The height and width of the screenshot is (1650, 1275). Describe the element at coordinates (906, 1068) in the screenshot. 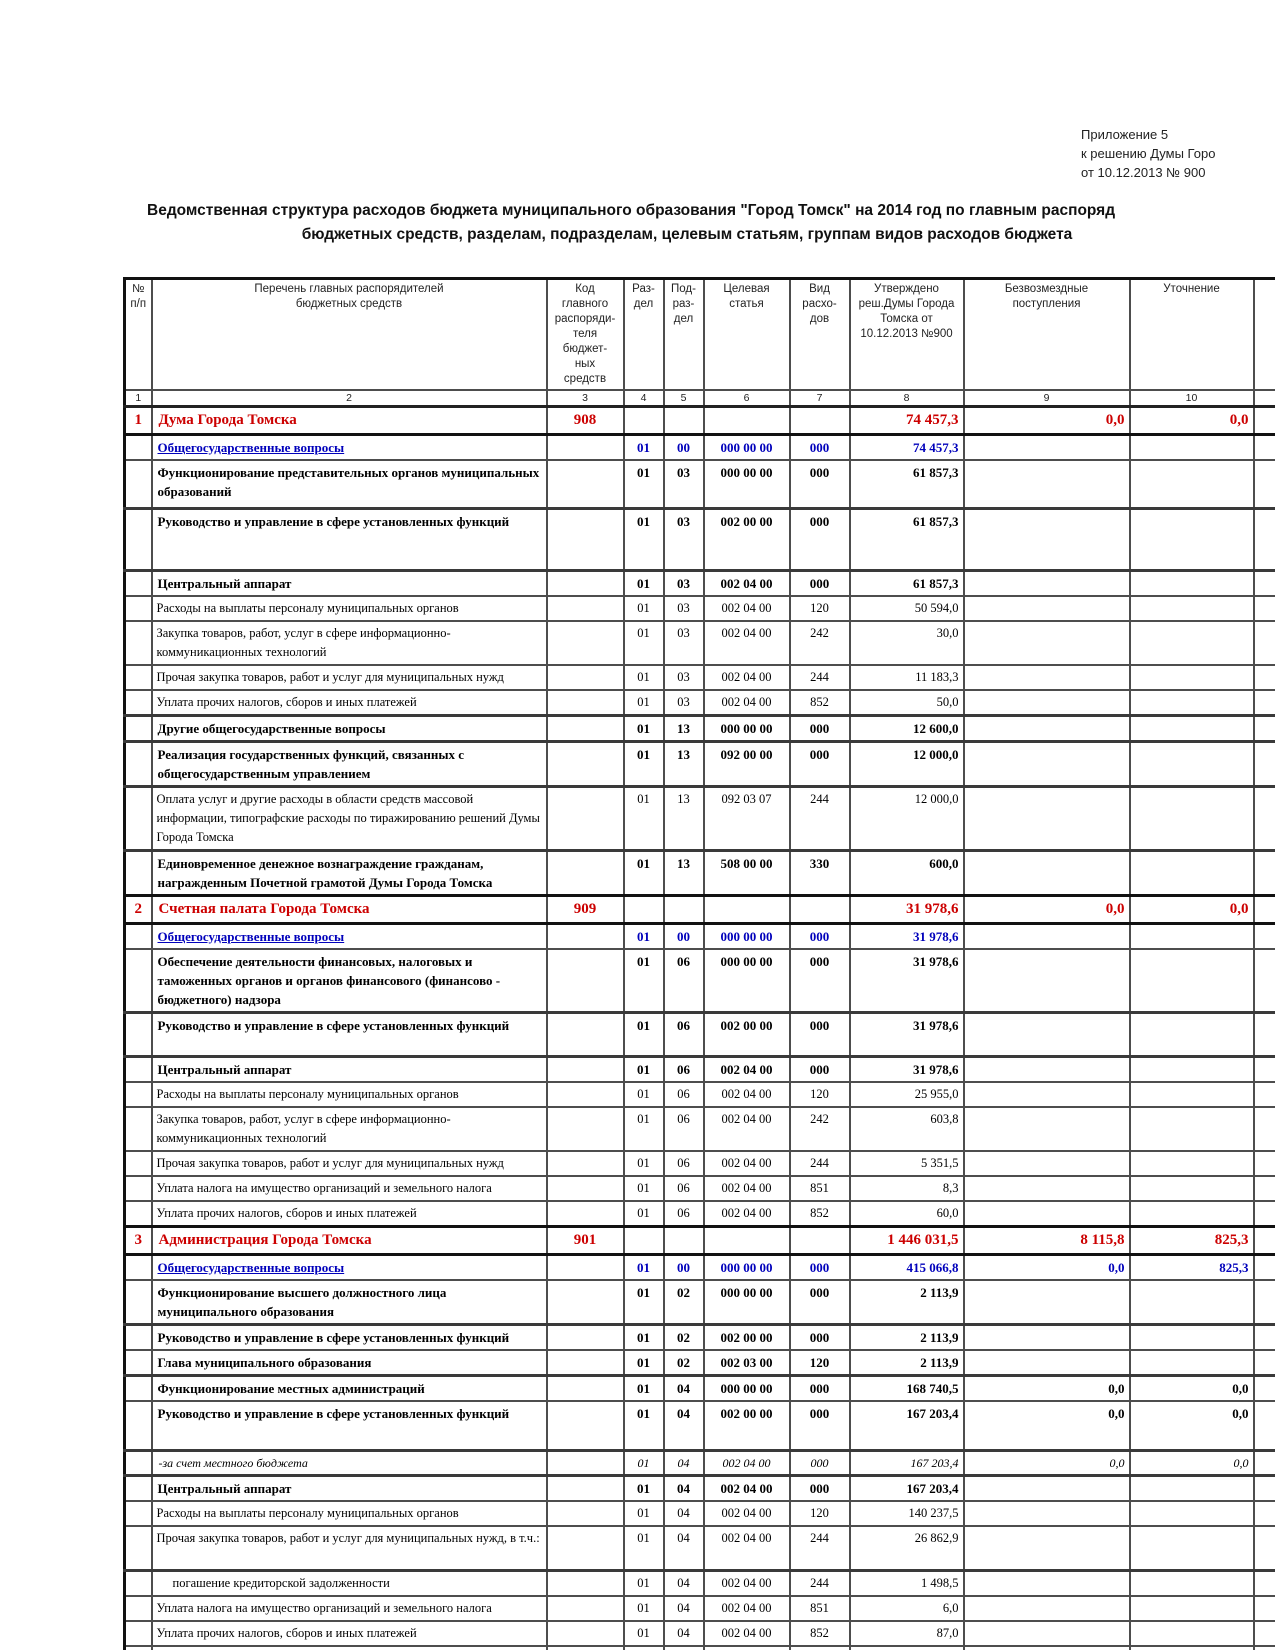

I see `approved-amount-cell: 31 978,6` at that location.